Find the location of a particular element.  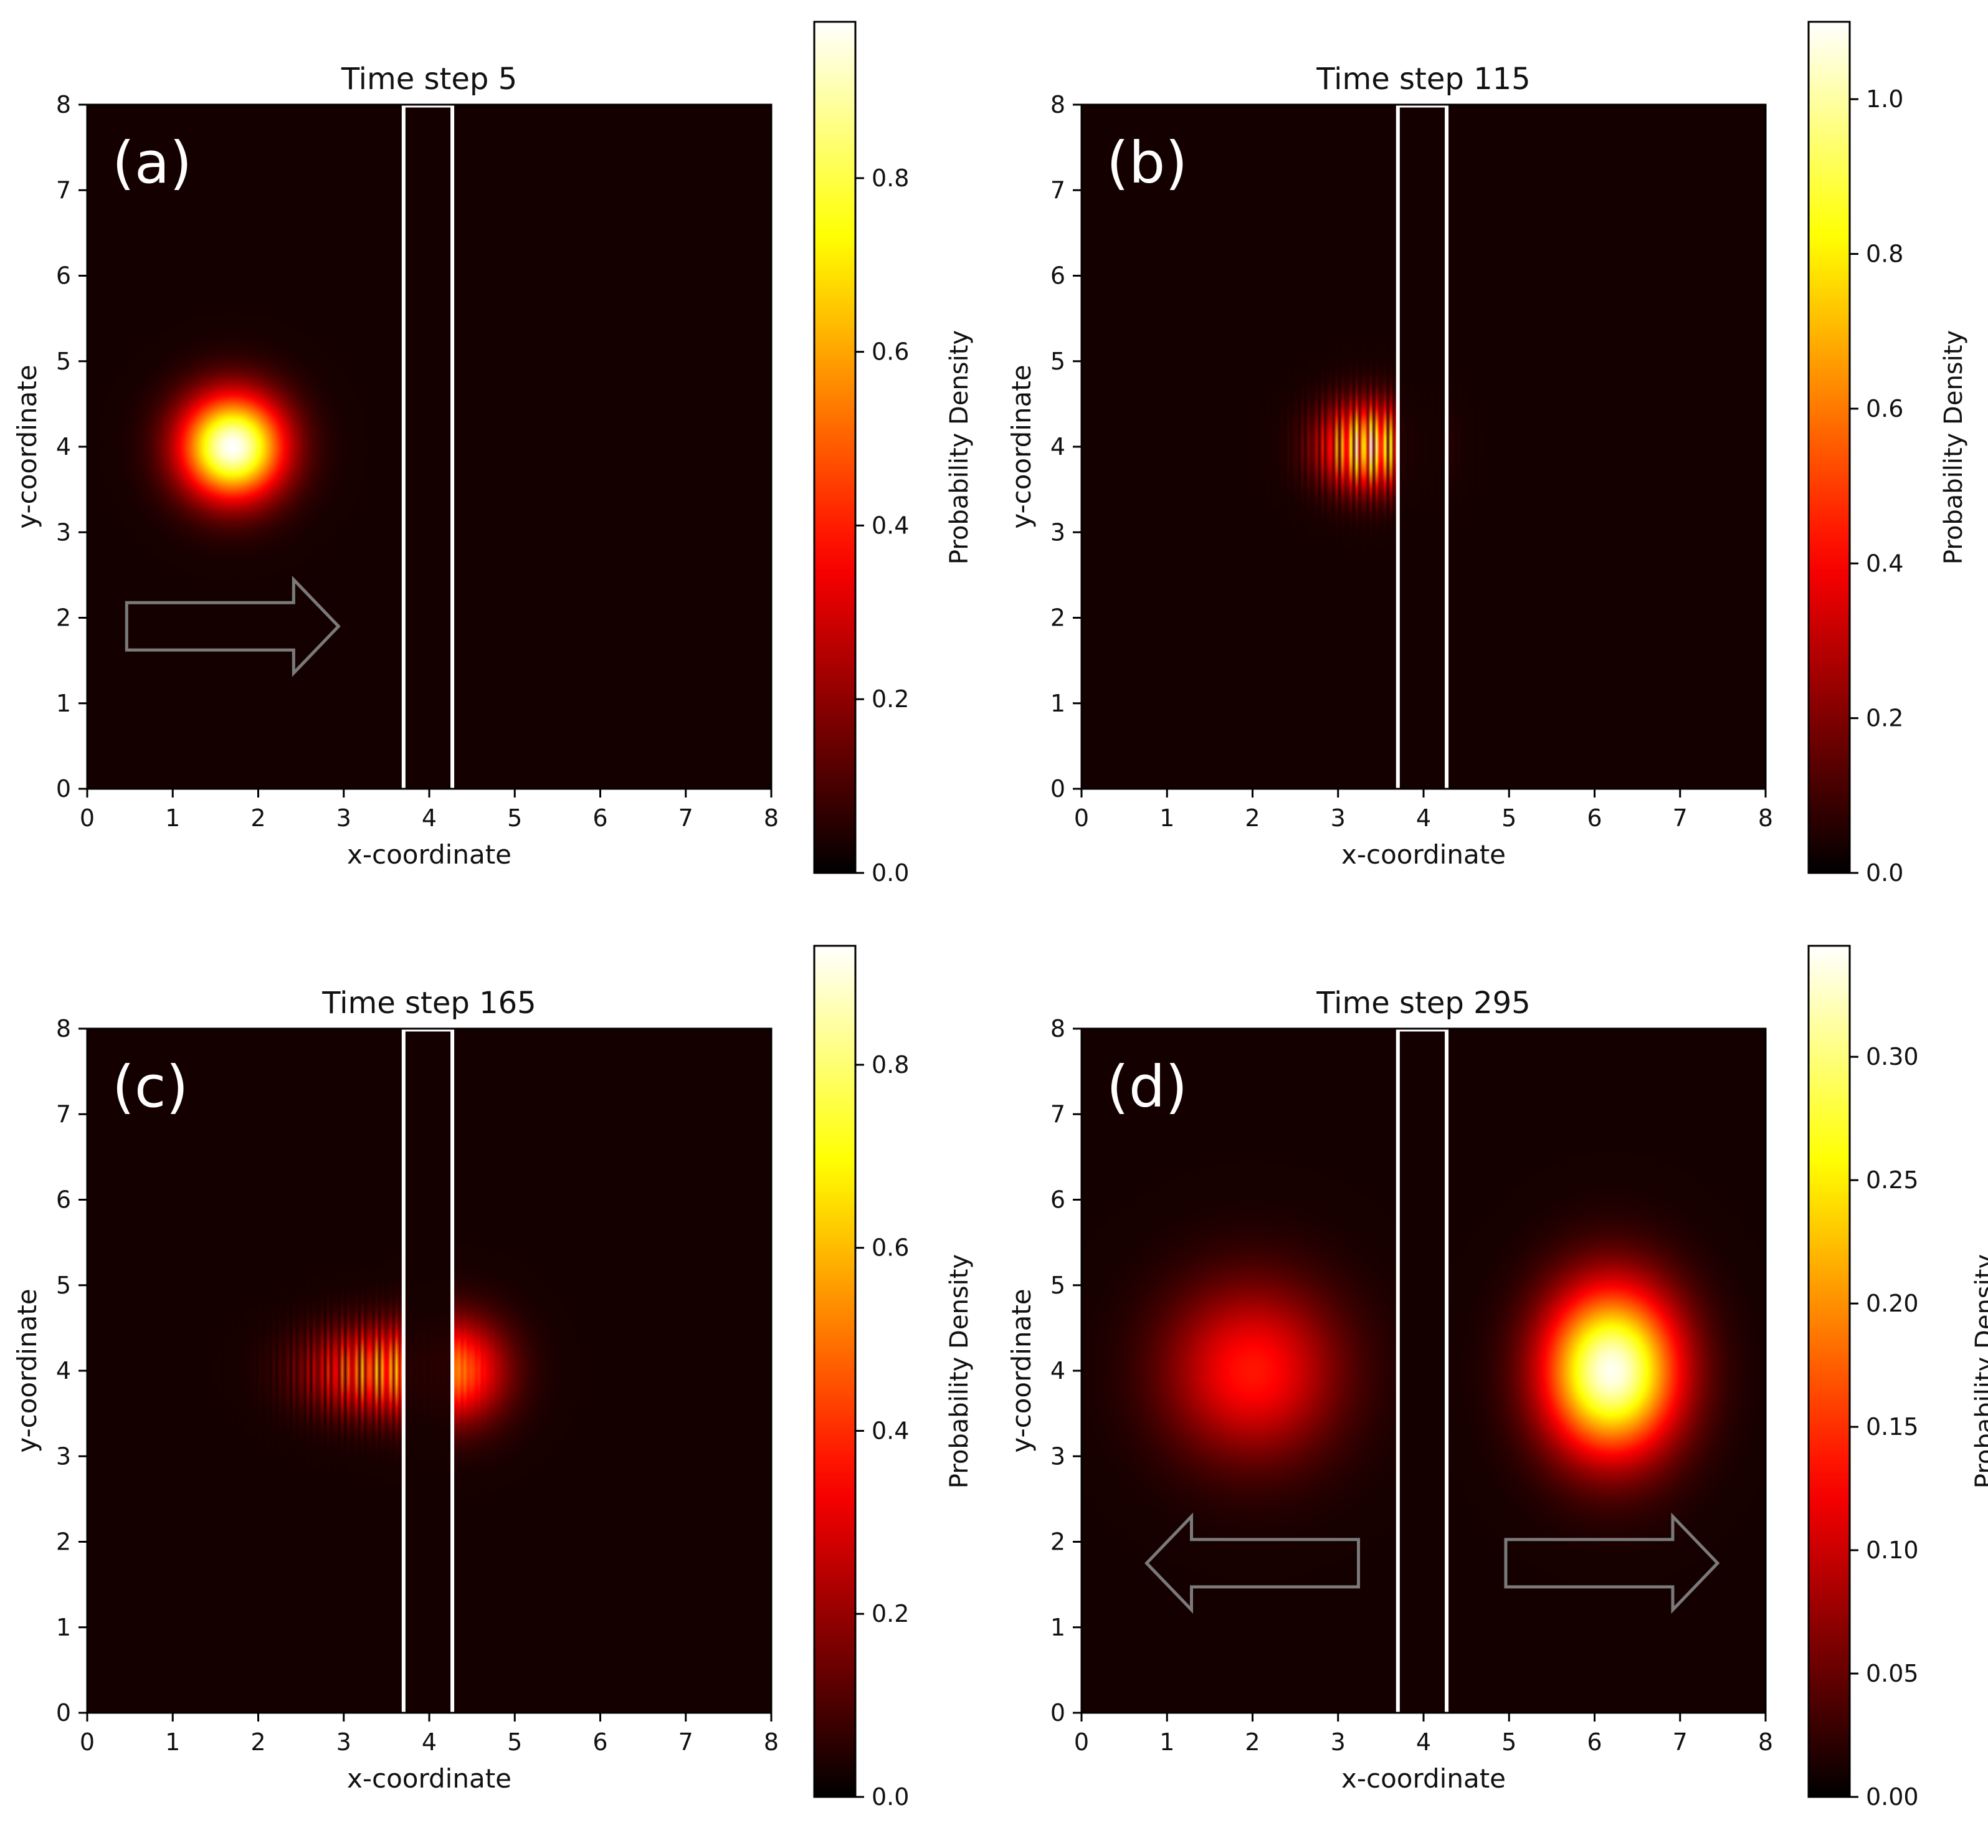

panel-label: (d) is located at coordinates (1146, 1087).